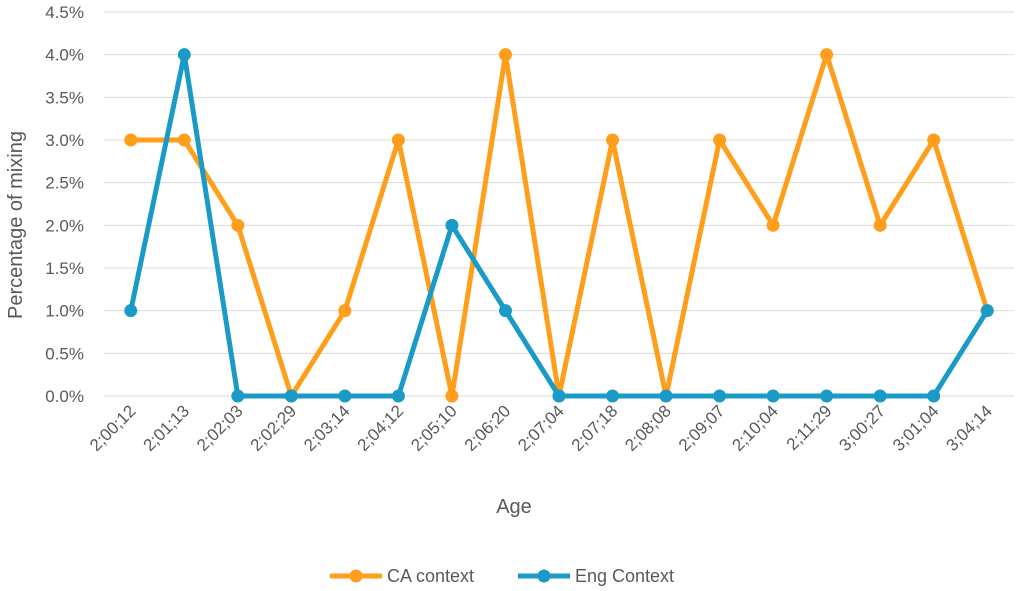  Describe the element at coordinates (220, 428) in the screenshot. I see `x-tick-label: 2;02;03` at that location.